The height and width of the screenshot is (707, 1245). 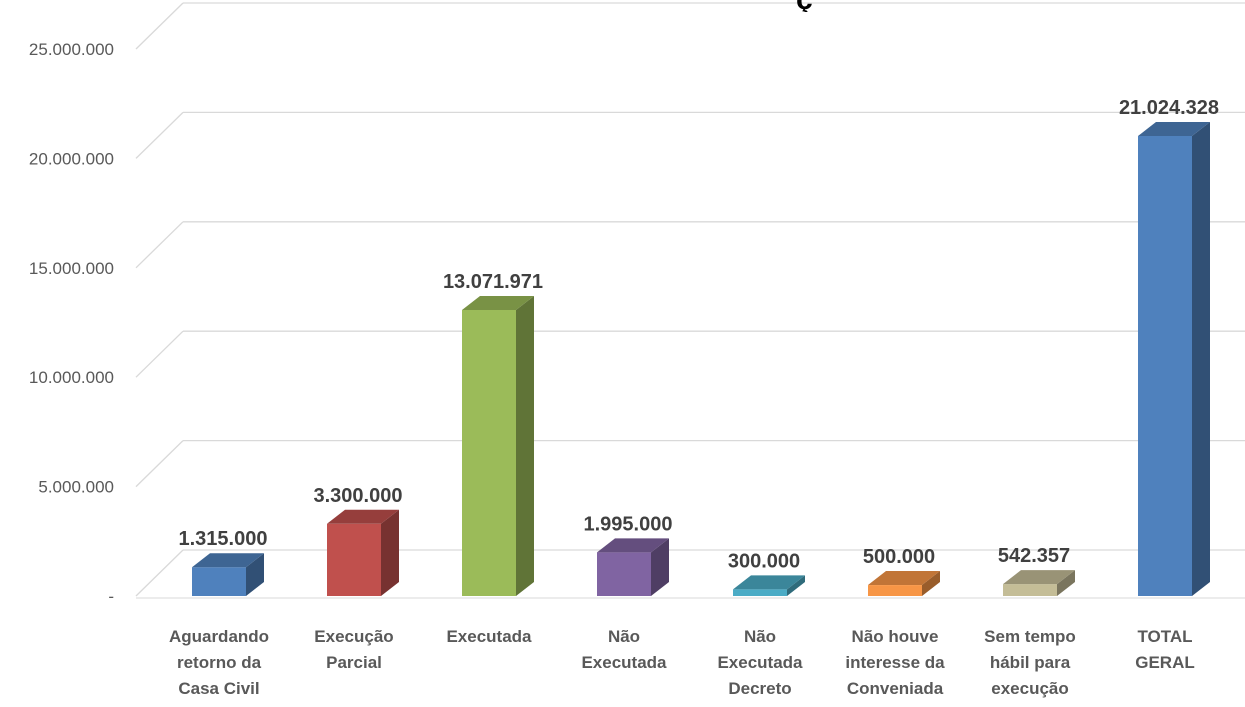 I want to click on category-label: Aguardando retorno da Casa Civil, so click(x=219, y=662).